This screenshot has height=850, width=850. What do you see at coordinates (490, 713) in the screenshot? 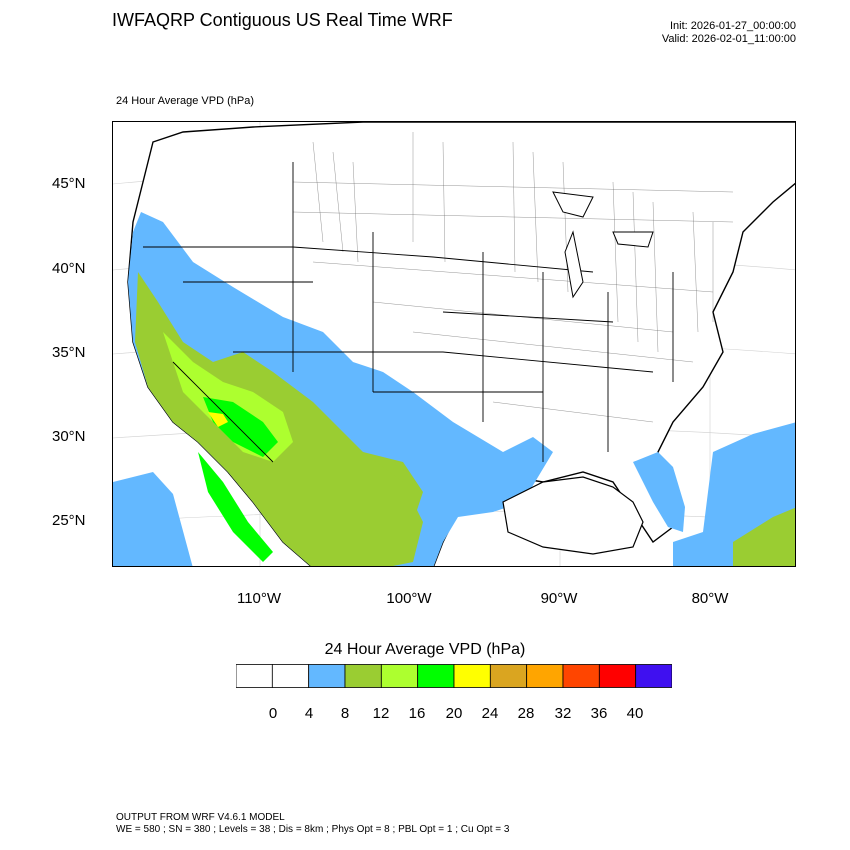
I see `colorbar-label: 24` at bounding box center [490, 713].